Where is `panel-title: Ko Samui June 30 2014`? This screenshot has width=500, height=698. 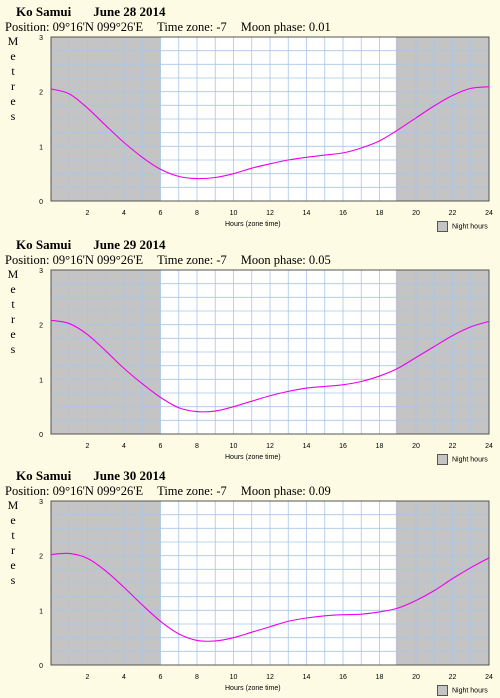
panel-title: Ko Samui June 30 2014 is located at coordinates (91, 476).